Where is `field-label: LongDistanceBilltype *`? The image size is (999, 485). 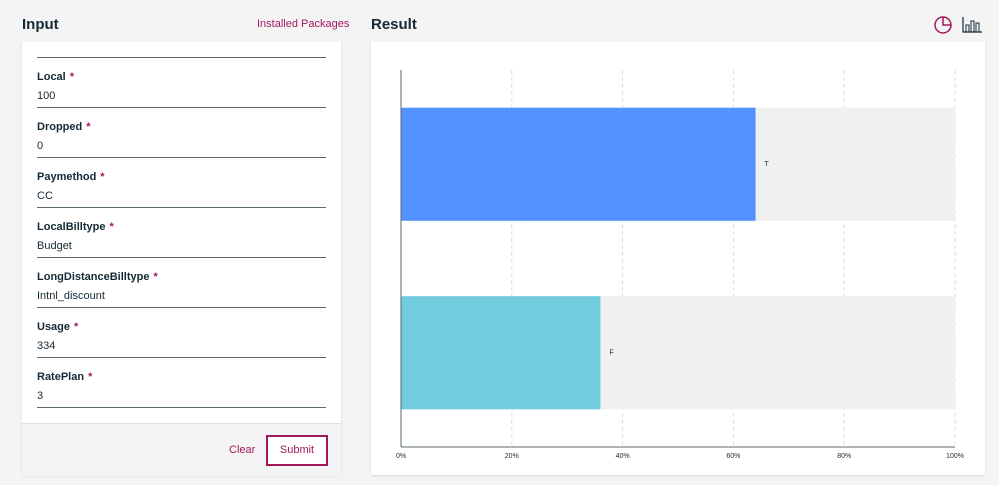 field-label: LongDistanceBilltype * is located at coordinates (97, 277).